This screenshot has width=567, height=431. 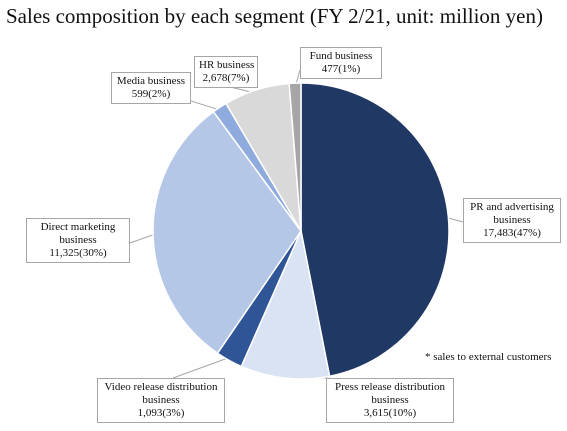 I want to click on data-label: Fund business 477(1%), so click(x=341, y=63).